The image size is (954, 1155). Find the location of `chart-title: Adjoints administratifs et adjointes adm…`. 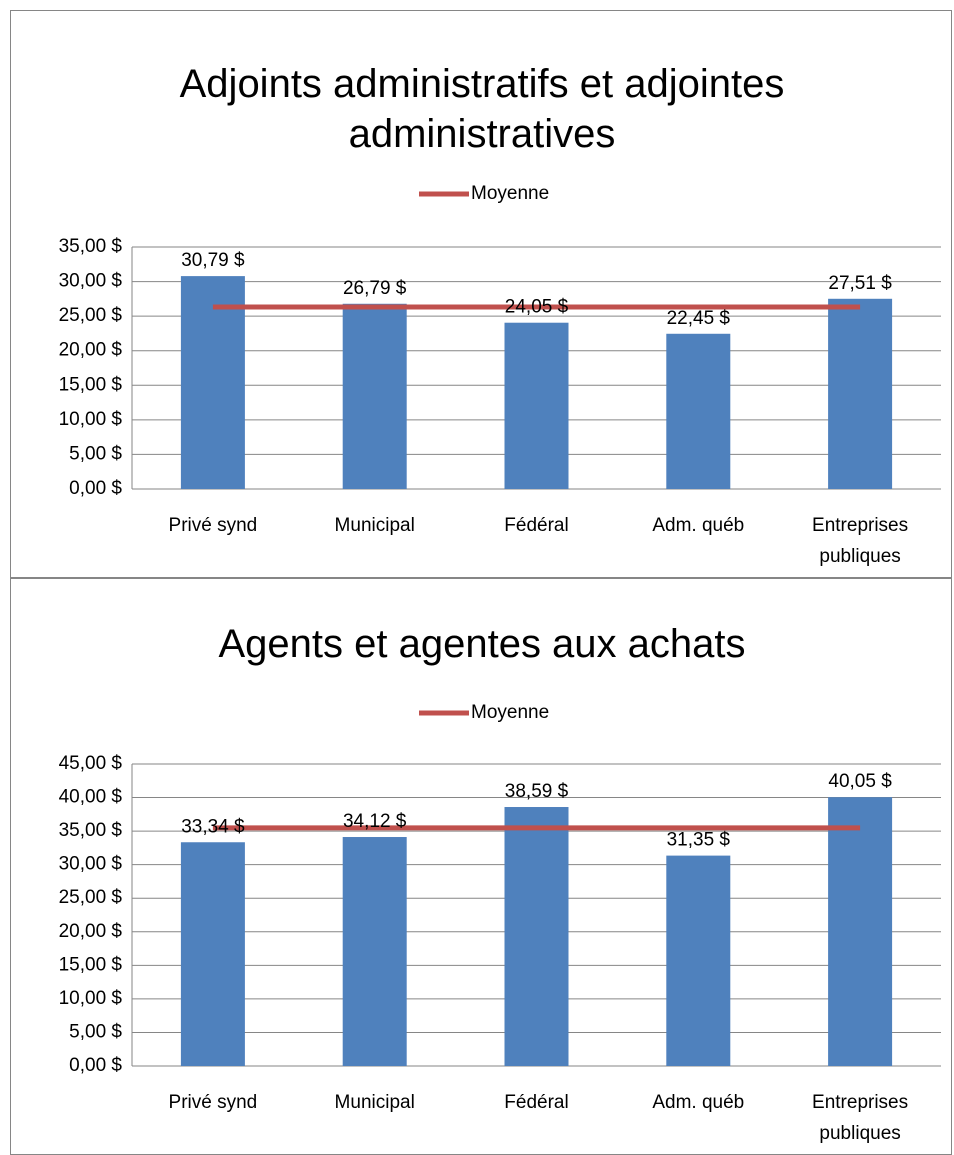

chart-title: Adjoints administratifs et adjointes adm… is located at coordinates (482, 109).